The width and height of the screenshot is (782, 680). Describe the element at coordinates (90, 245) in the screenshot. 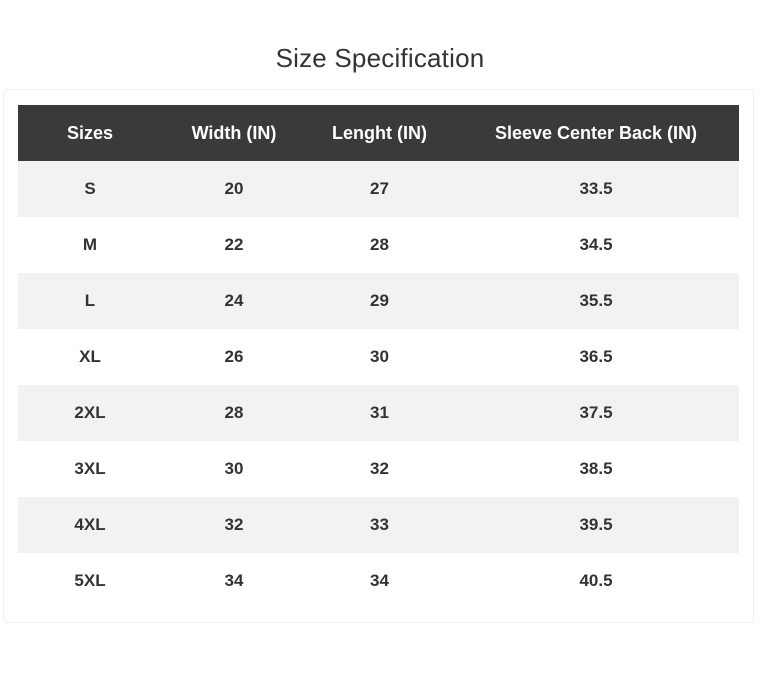

I see `cell-size: M` at that location.